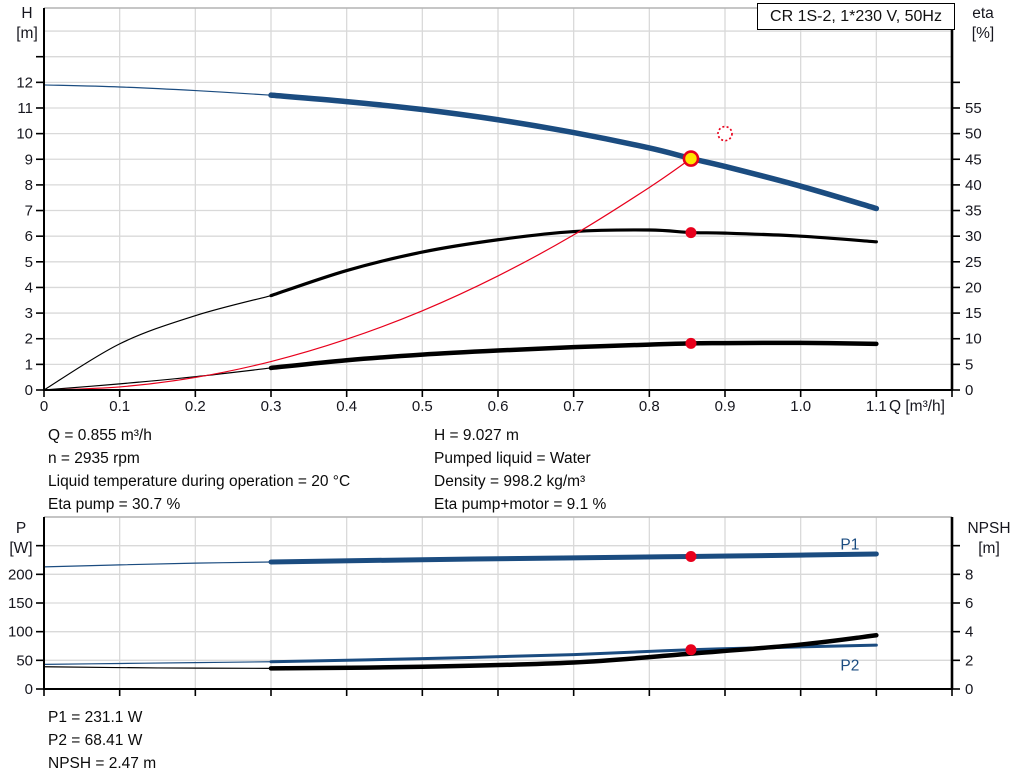 The height and width of the screenshot is (781, 1024). I want to click on p1-duty-dot, so click(691, 557).